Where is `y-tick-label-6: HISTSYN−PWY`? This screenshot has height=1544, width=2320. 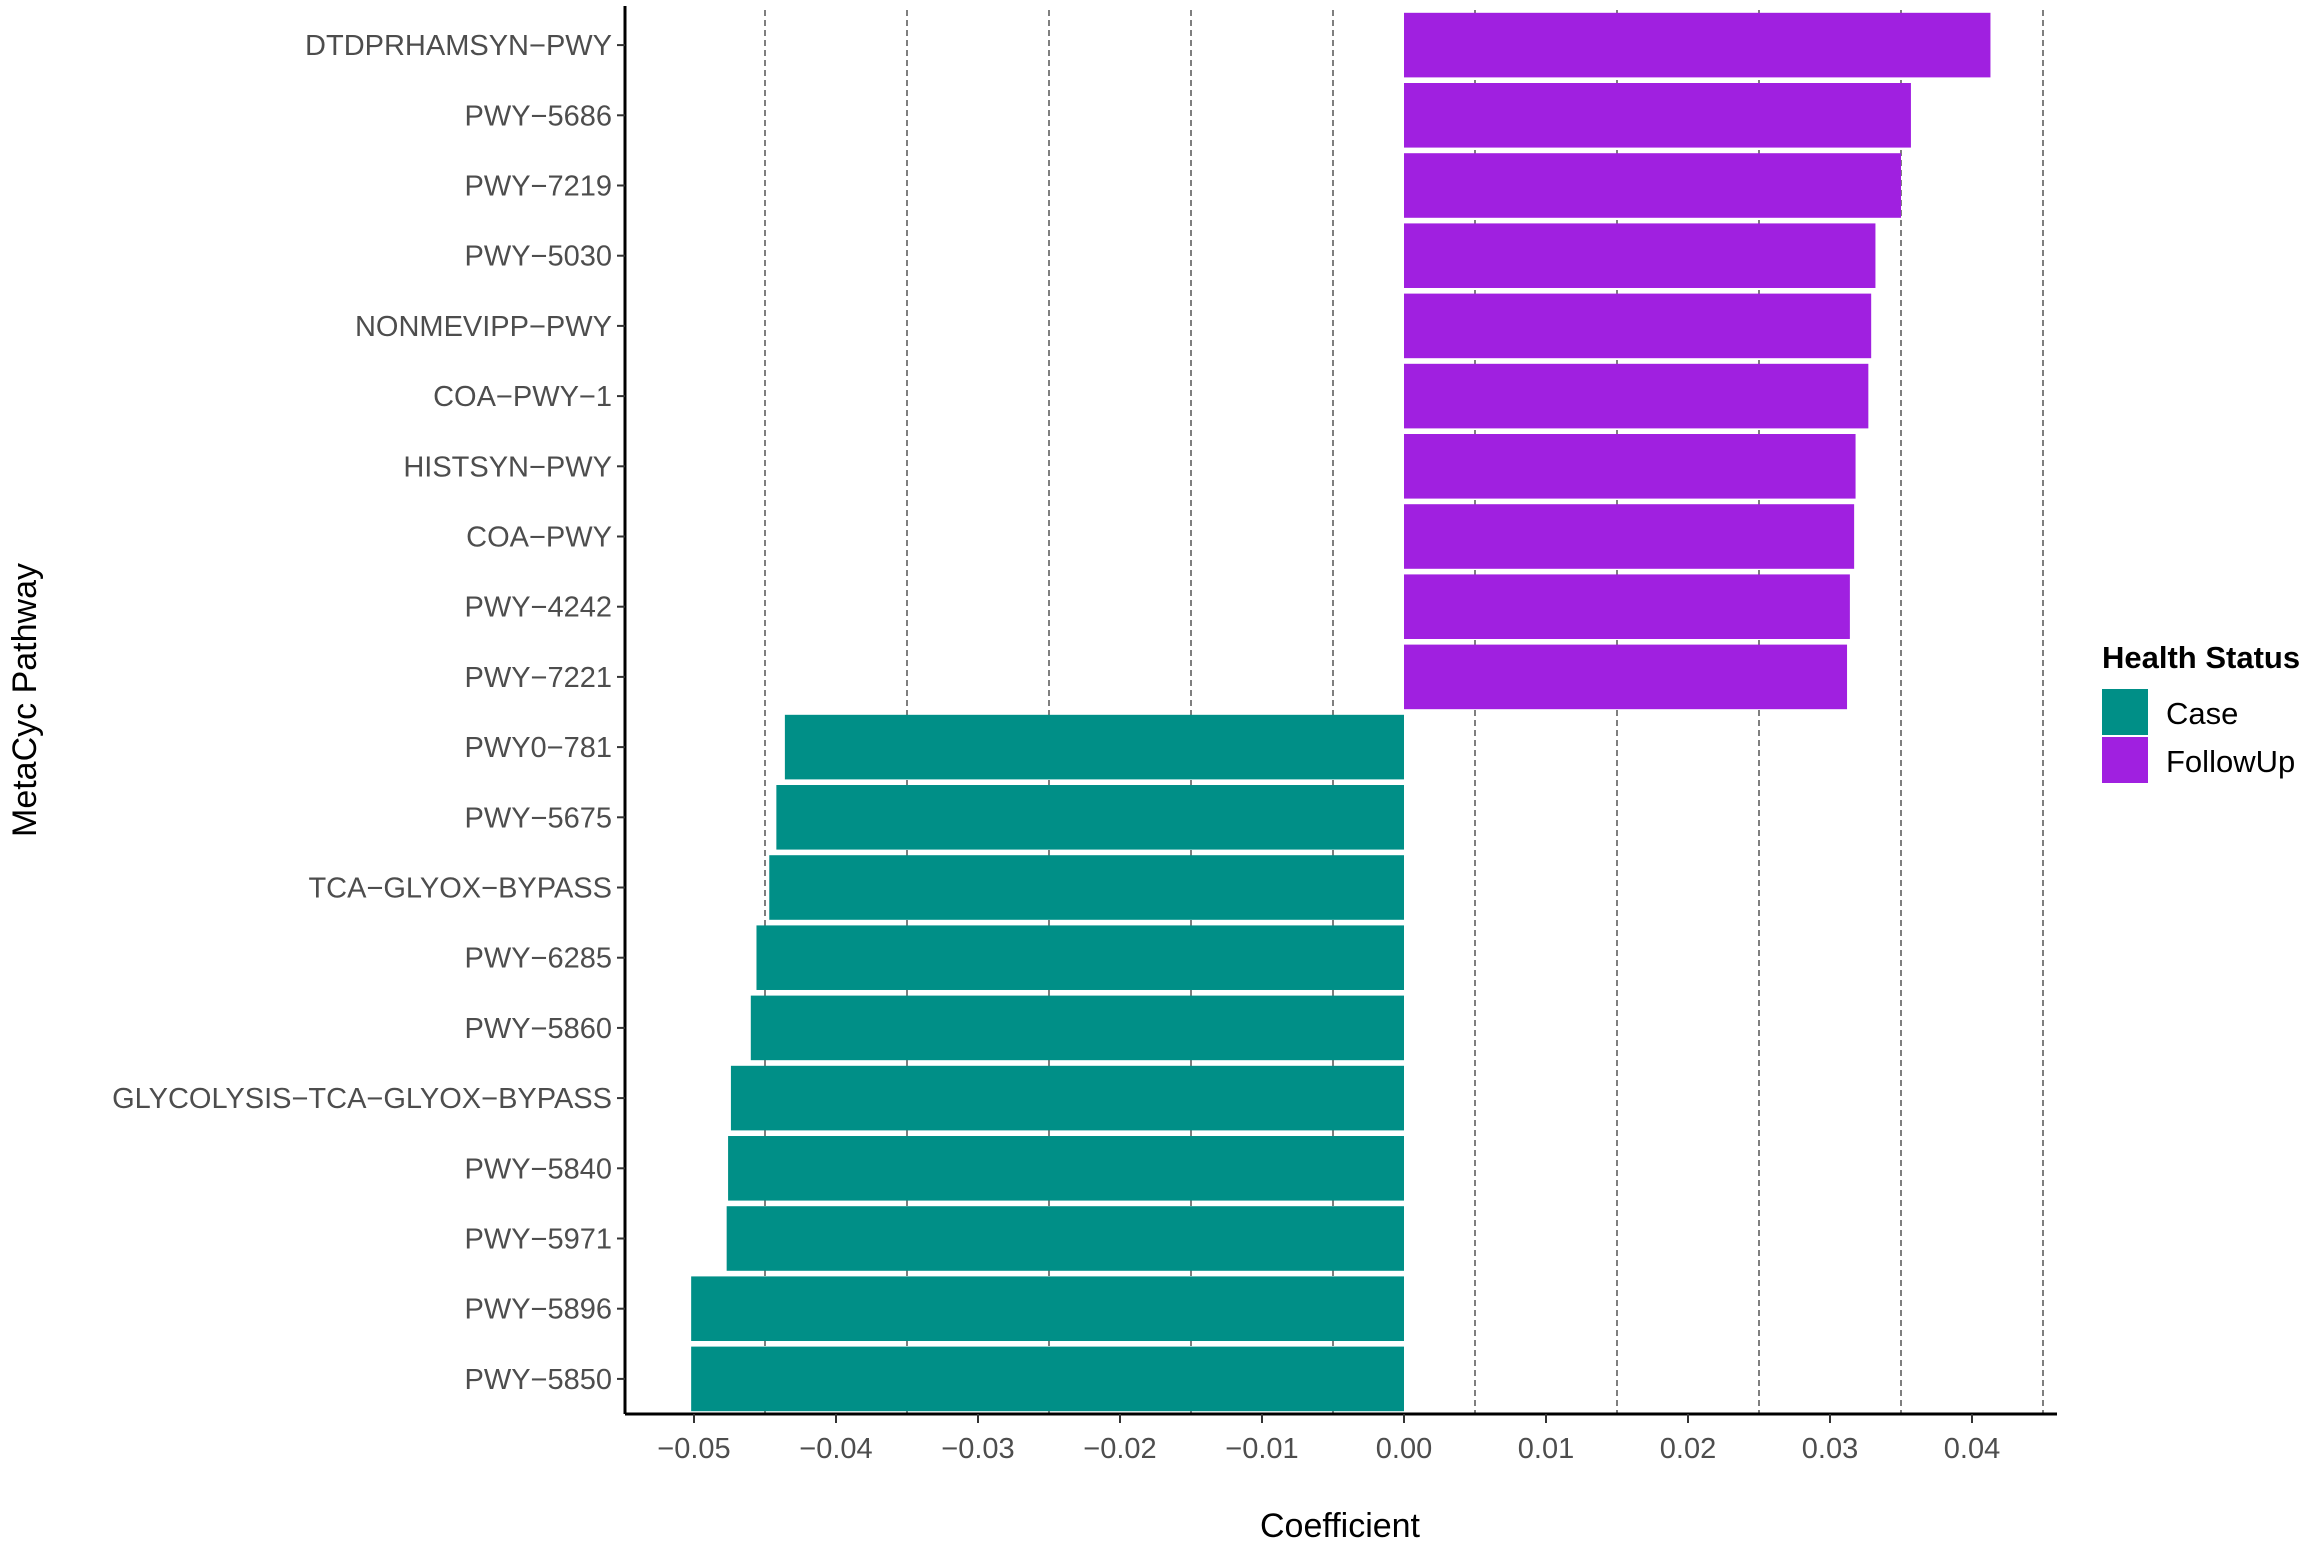 y-tick-label-6: HISTSYN−PWY is located at coordinates (507, 467).